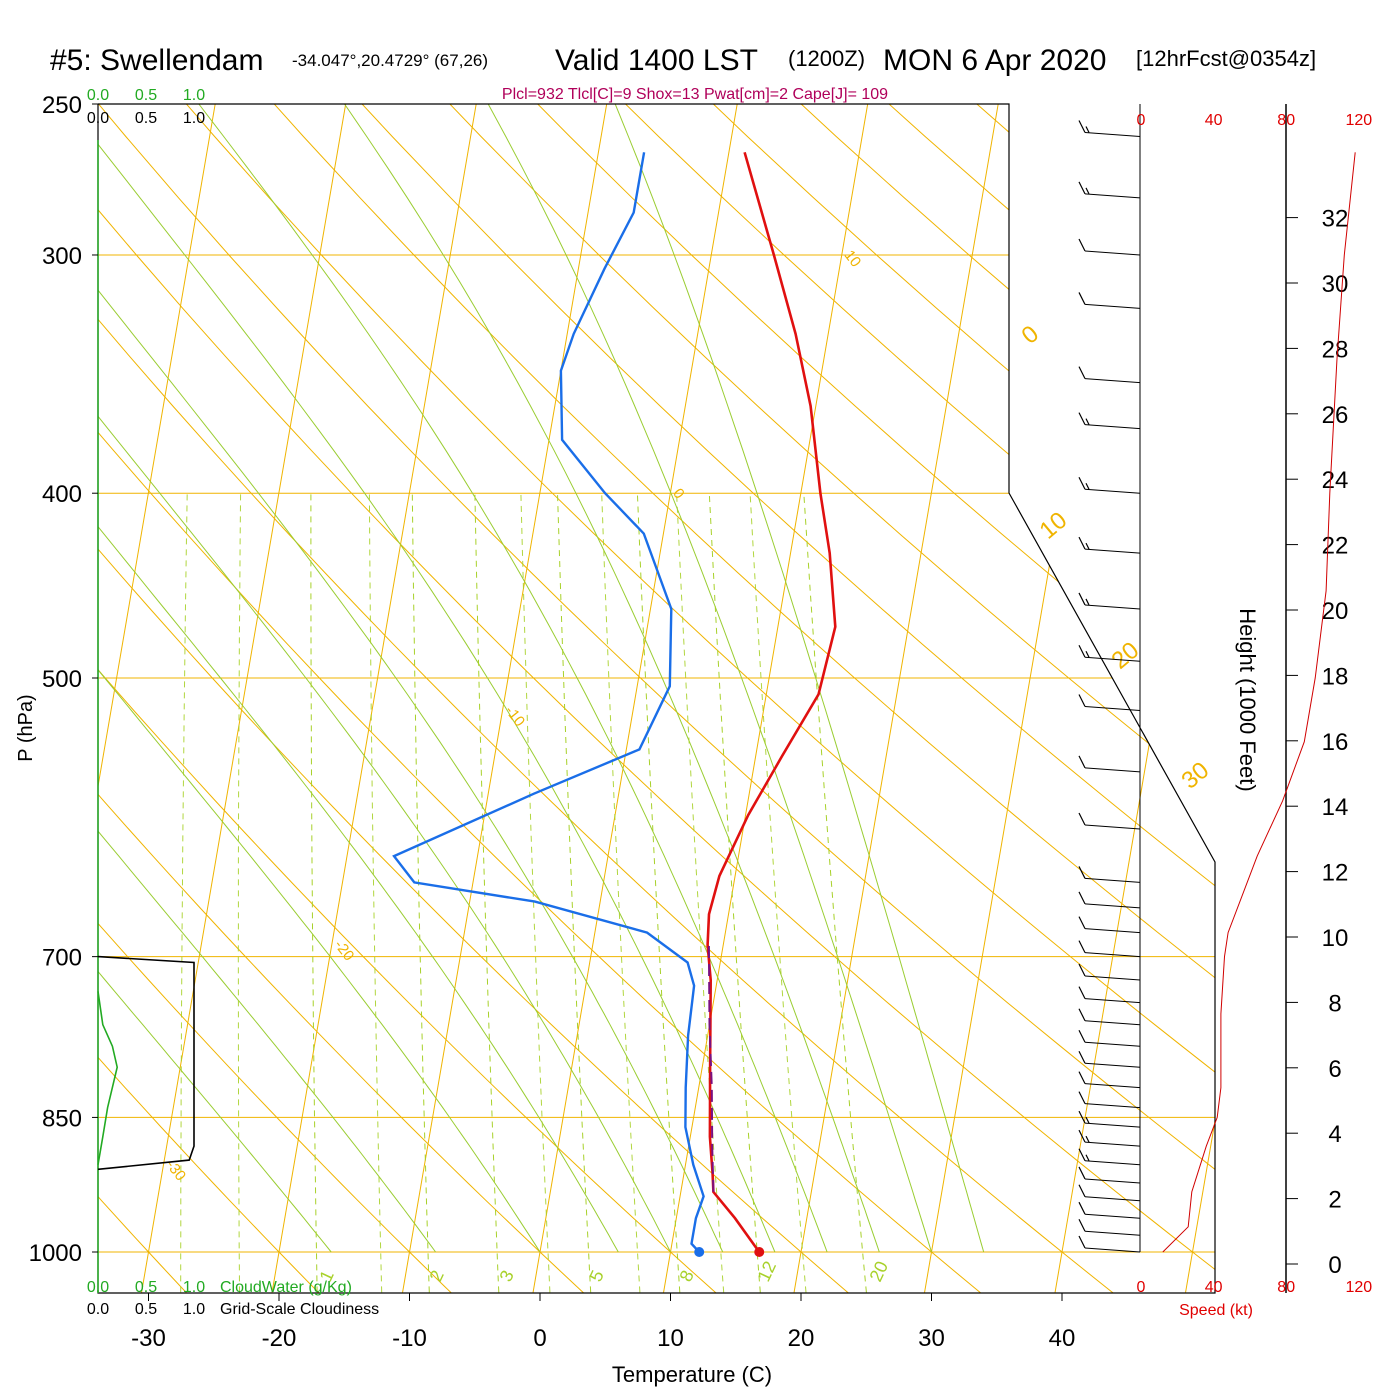 The image size is (1400, 1400). Describe the element at coordinates (286, 1287) in the screenshot. I see `cloud-water-label: CloudWater (g/Kg)` at that location.